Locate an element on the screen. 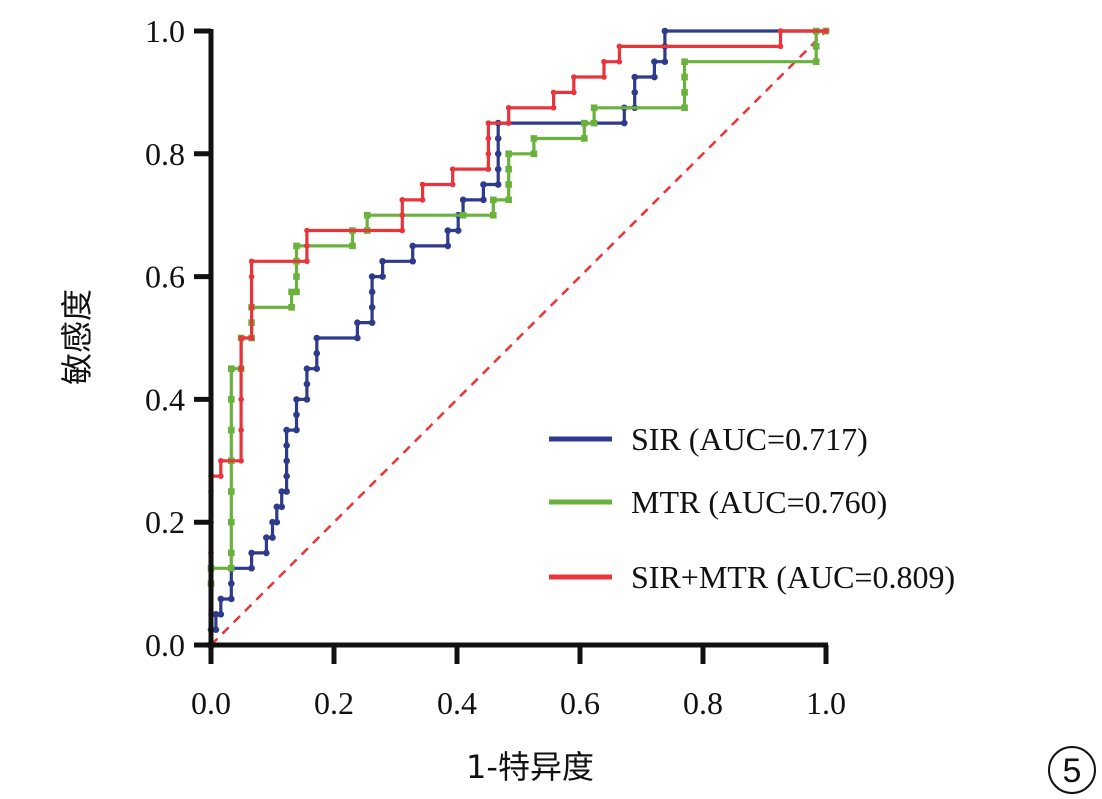  x-tick-label: 0.8 is located at coordinates (703, 703).